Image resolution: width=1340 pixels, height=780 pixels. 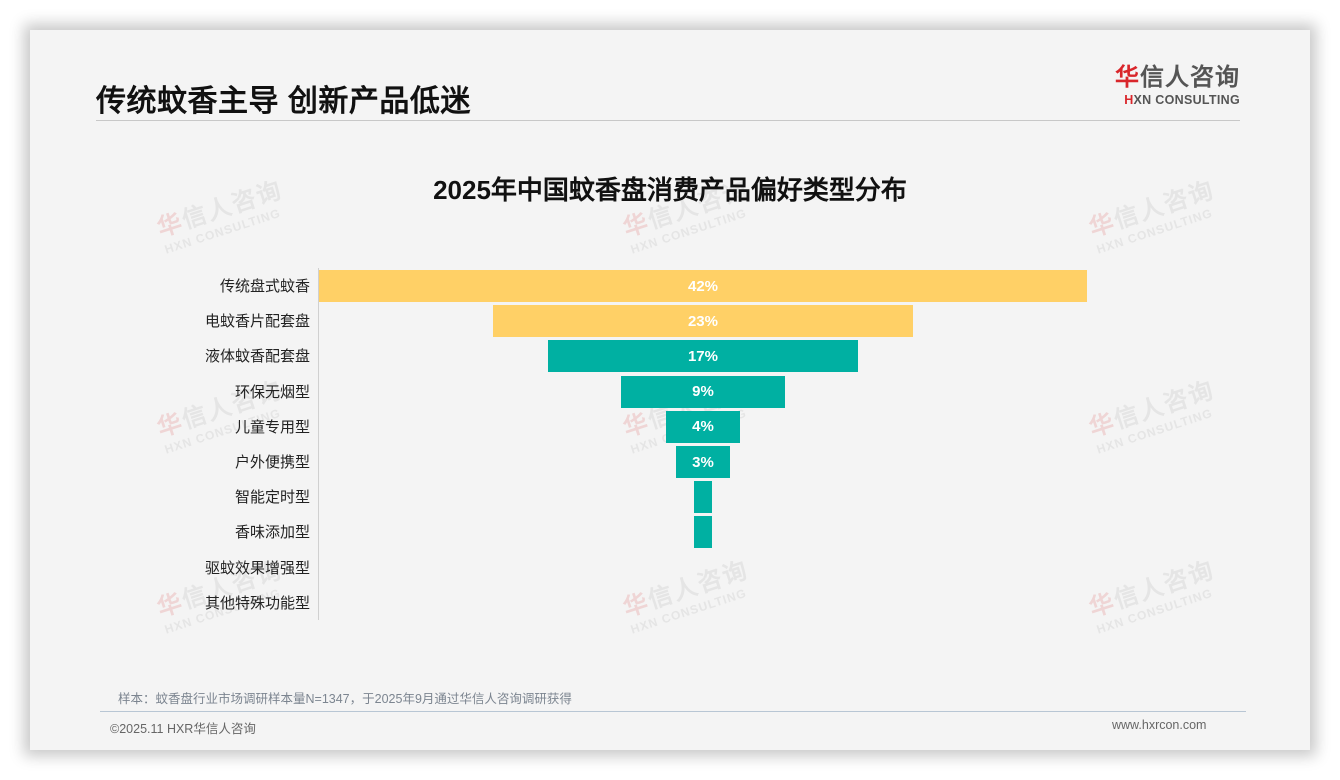 I want to click on brand-logo: 华信人咨询 HXN CONSULTING, so click(x=1175, y=85).